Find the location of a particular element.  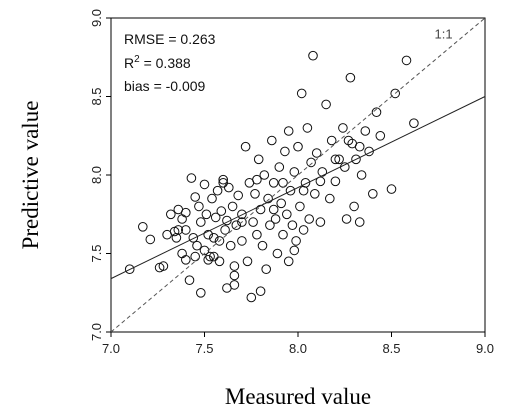

y-axis: 7.0 7.5 8.0 8.5 9.0 is located at coordinates (100, 175).